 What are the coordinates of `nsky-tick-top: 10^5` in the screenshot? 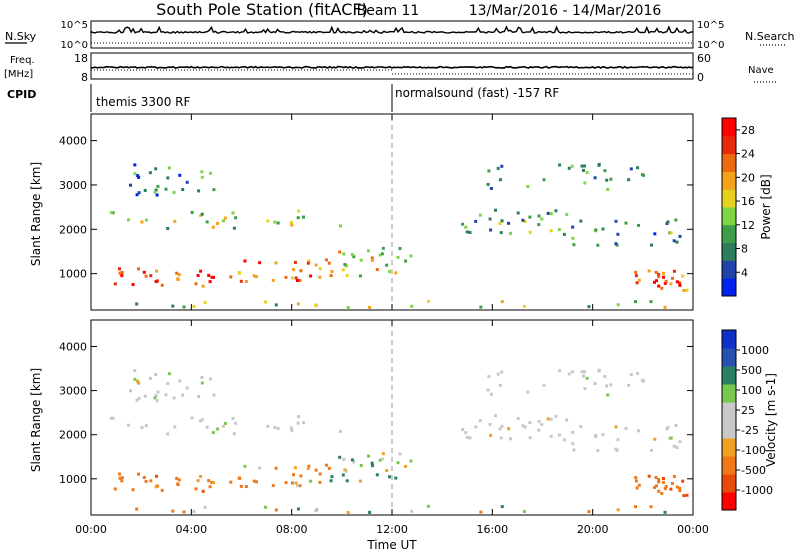 It's located at (74, 25).